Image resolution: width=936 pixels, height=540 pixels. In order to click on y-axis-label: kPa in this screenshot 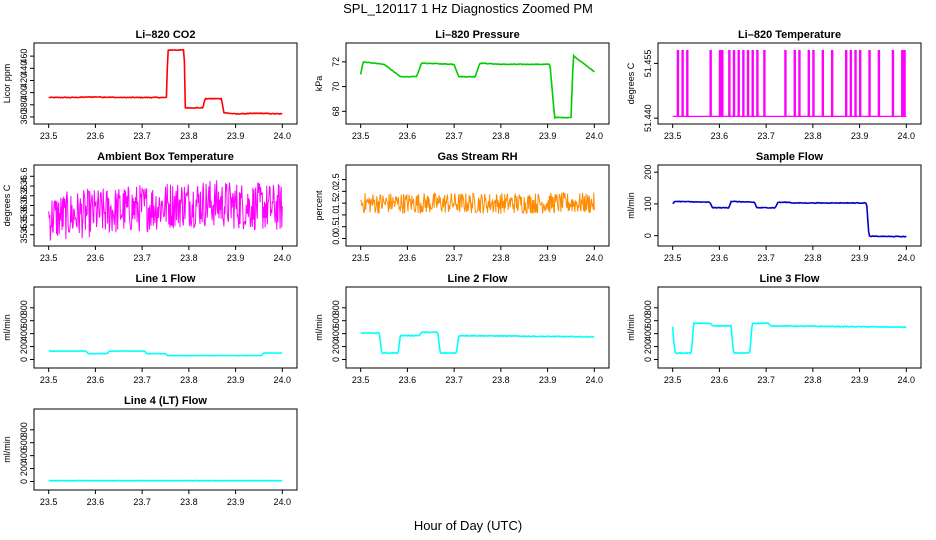, I will do `click(319, 84)`.